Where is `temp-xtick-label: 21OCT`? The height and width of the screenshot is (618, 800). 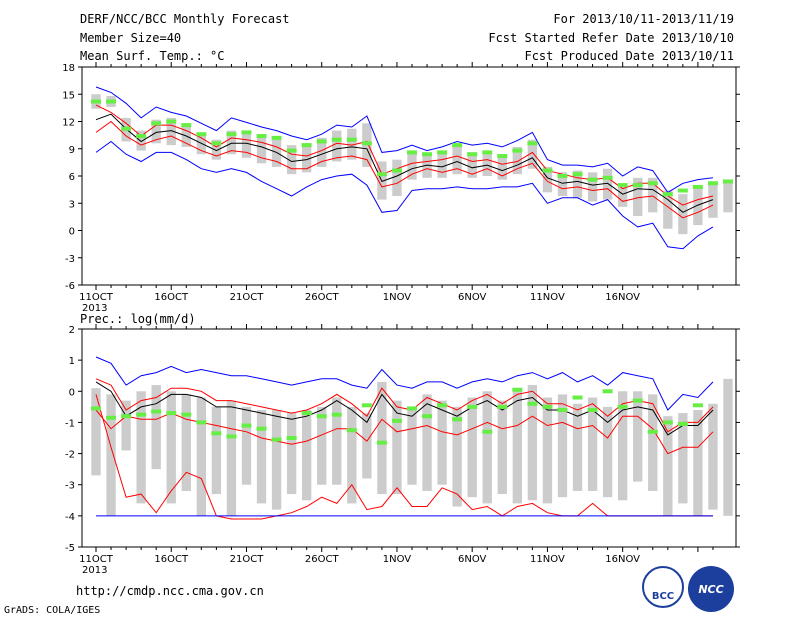 temp-xtick-label: 21OCT is located at coordinates (247, 297).